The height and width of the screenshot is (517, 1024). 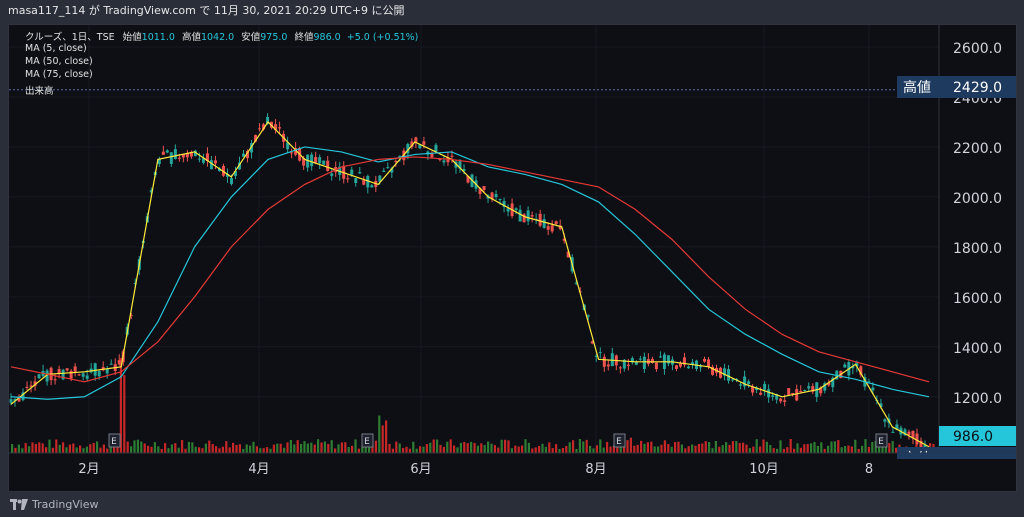 I want to click on legend-ma50: MA (50, close), so click(x=59, y=61).